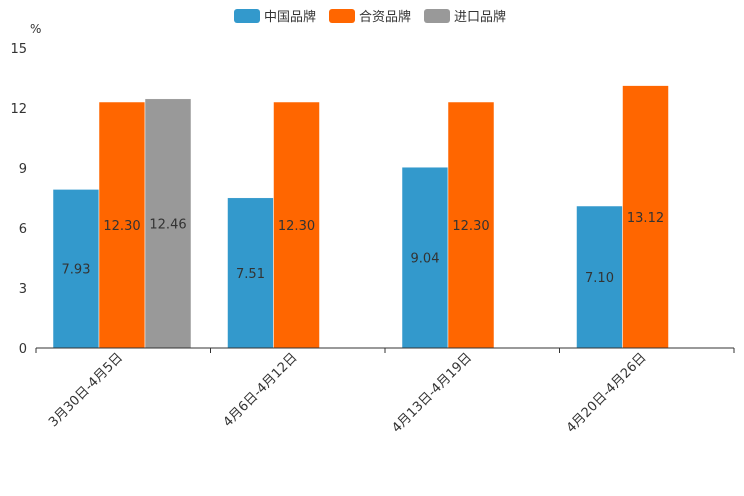 Image resolution: width=744 pixels, height=496 pixels. I want to click on x-tick-label: 4月6日-4月12日, so click(261, 390).